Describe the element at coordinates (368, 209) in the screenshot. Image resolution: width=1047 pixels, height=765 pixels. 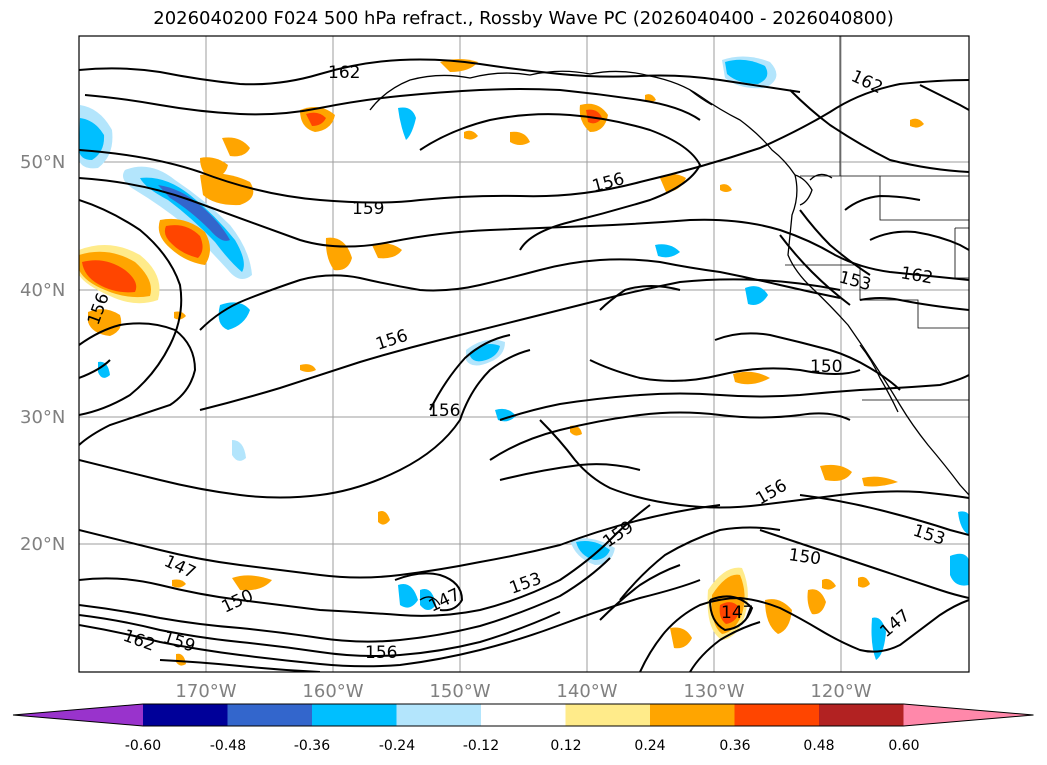
I see `contour-label: 159` at that location.